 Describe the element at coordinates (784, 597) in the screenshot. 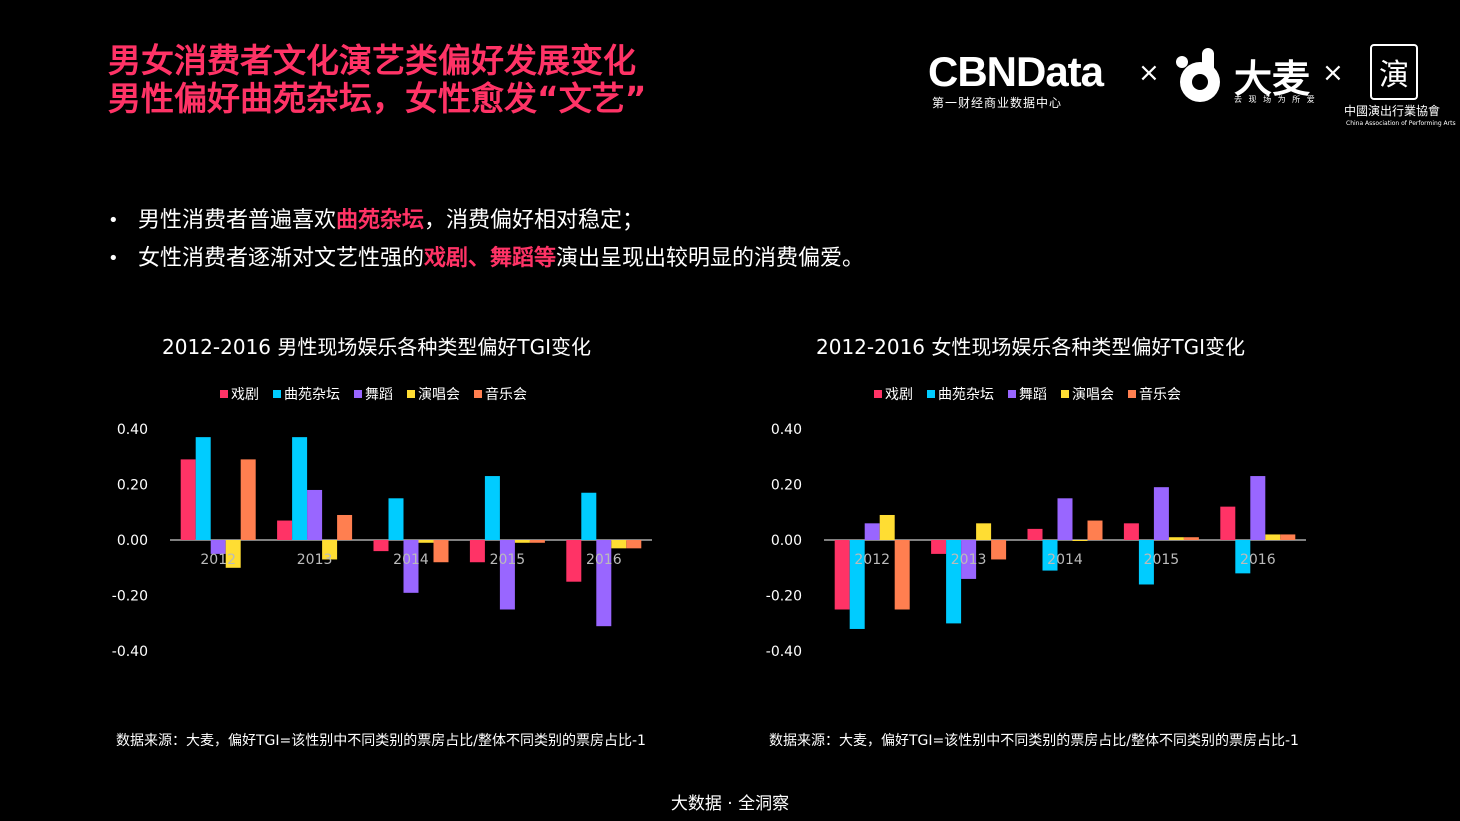

I see `y-tick-label: -0.20` at that location.